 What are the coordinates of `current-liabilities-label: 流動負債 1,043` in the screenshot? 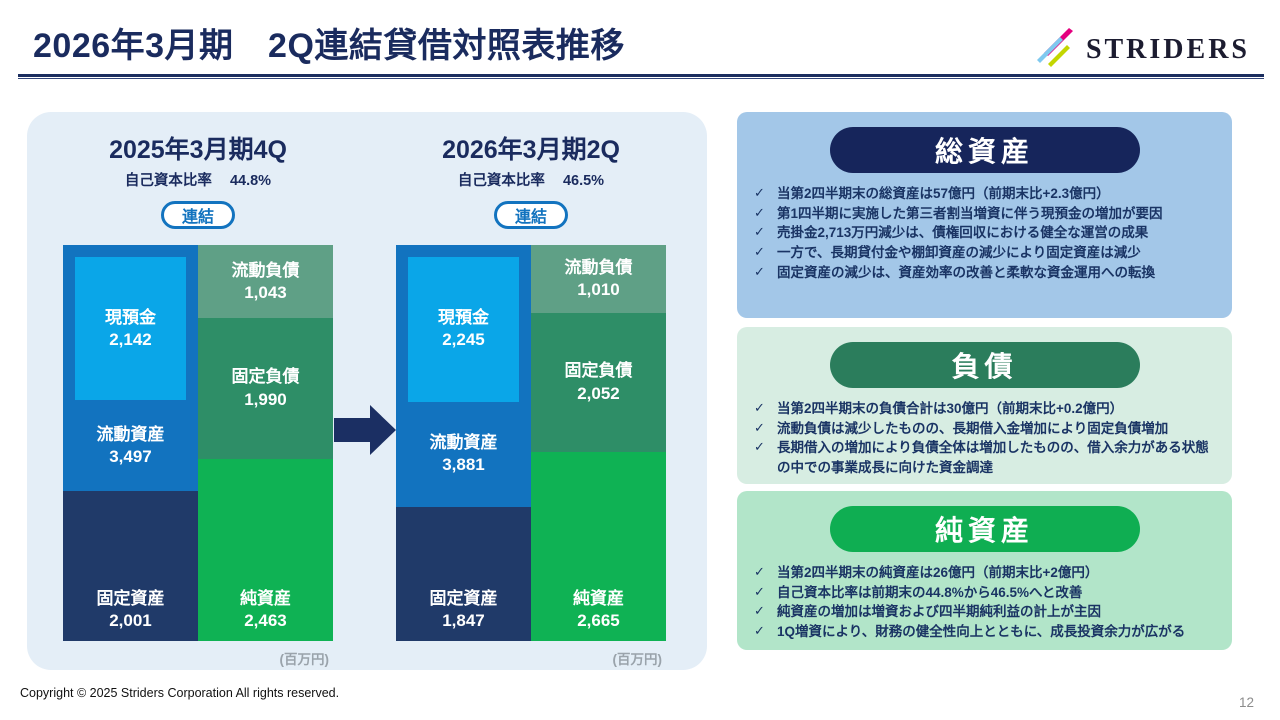 It's located at (265, 281).